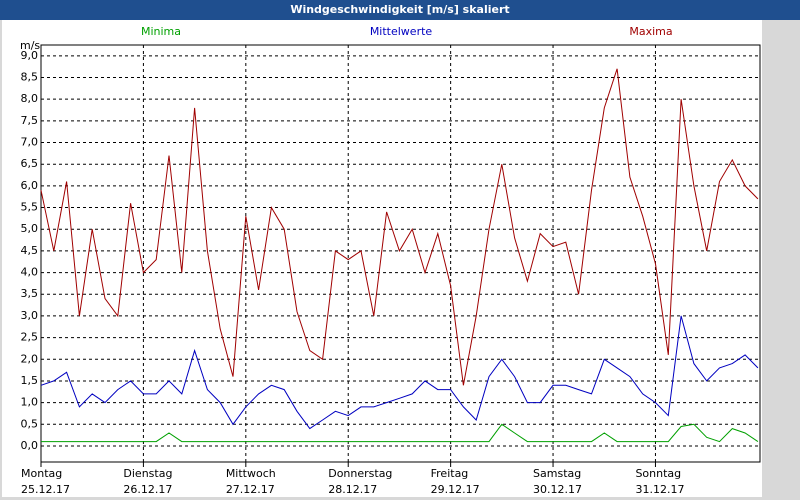 The image size is (800, 500). I want to click on y-tick-label: 4,0, so click(30, 272).